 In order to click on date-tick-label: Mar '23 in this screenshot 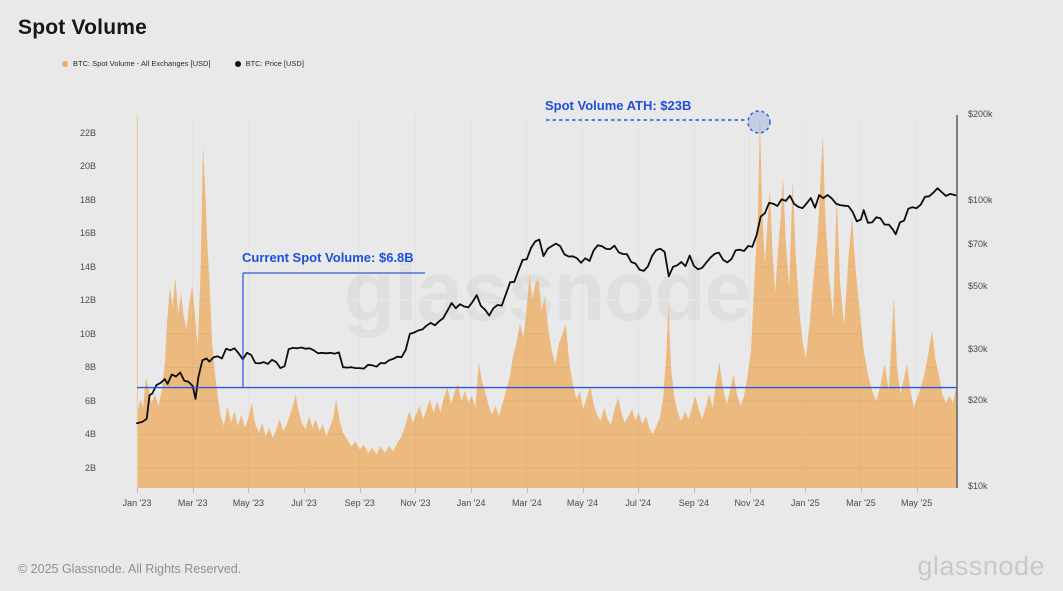, I will do `click(192, 503)`.